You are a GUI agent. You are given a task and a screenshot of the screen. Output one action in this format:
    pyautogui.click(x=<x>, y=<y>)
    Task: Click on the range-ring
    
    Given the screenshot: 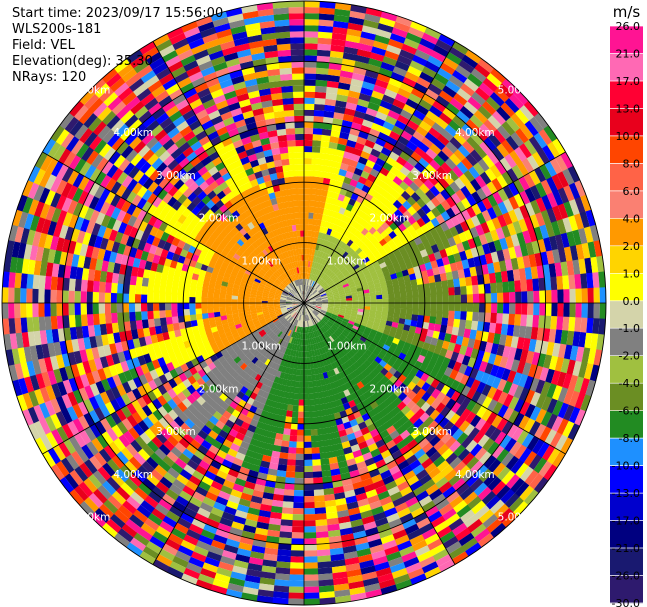 What is the action you would take?
    pyautogui.click(x=304, y=303)
    